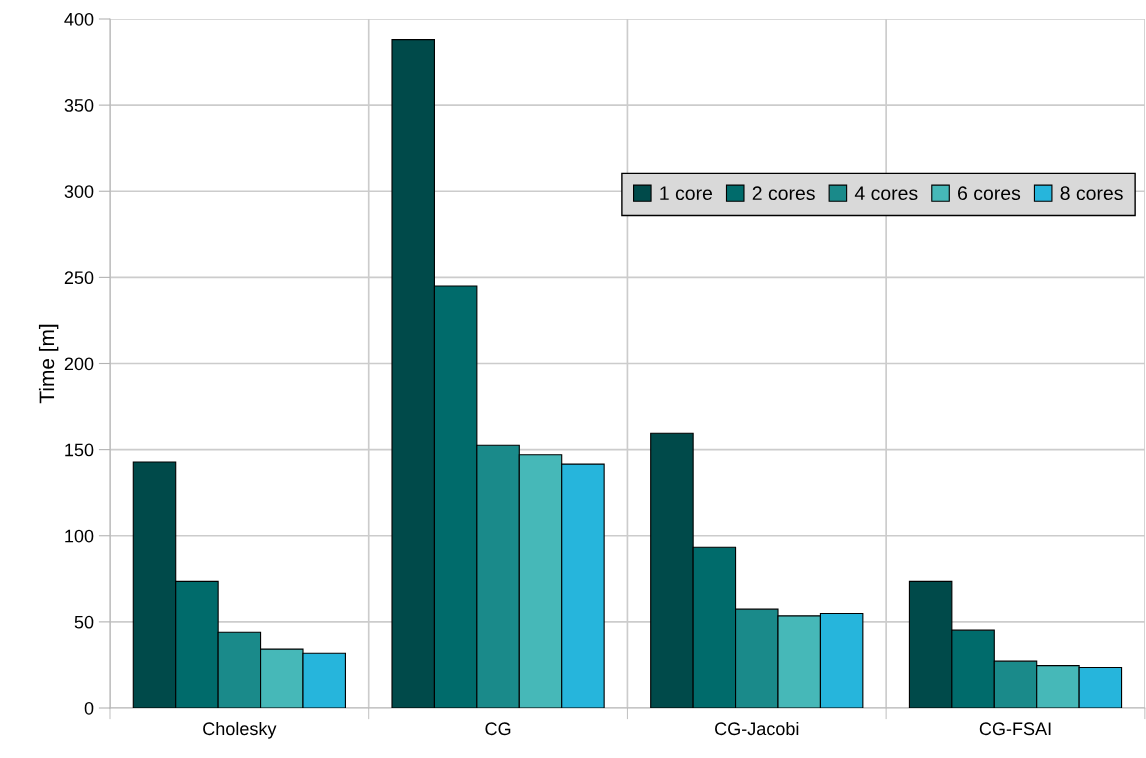 This screenshot has height=758, width=1146. I want to click on y-tick-label: 100, so click(79, 536).